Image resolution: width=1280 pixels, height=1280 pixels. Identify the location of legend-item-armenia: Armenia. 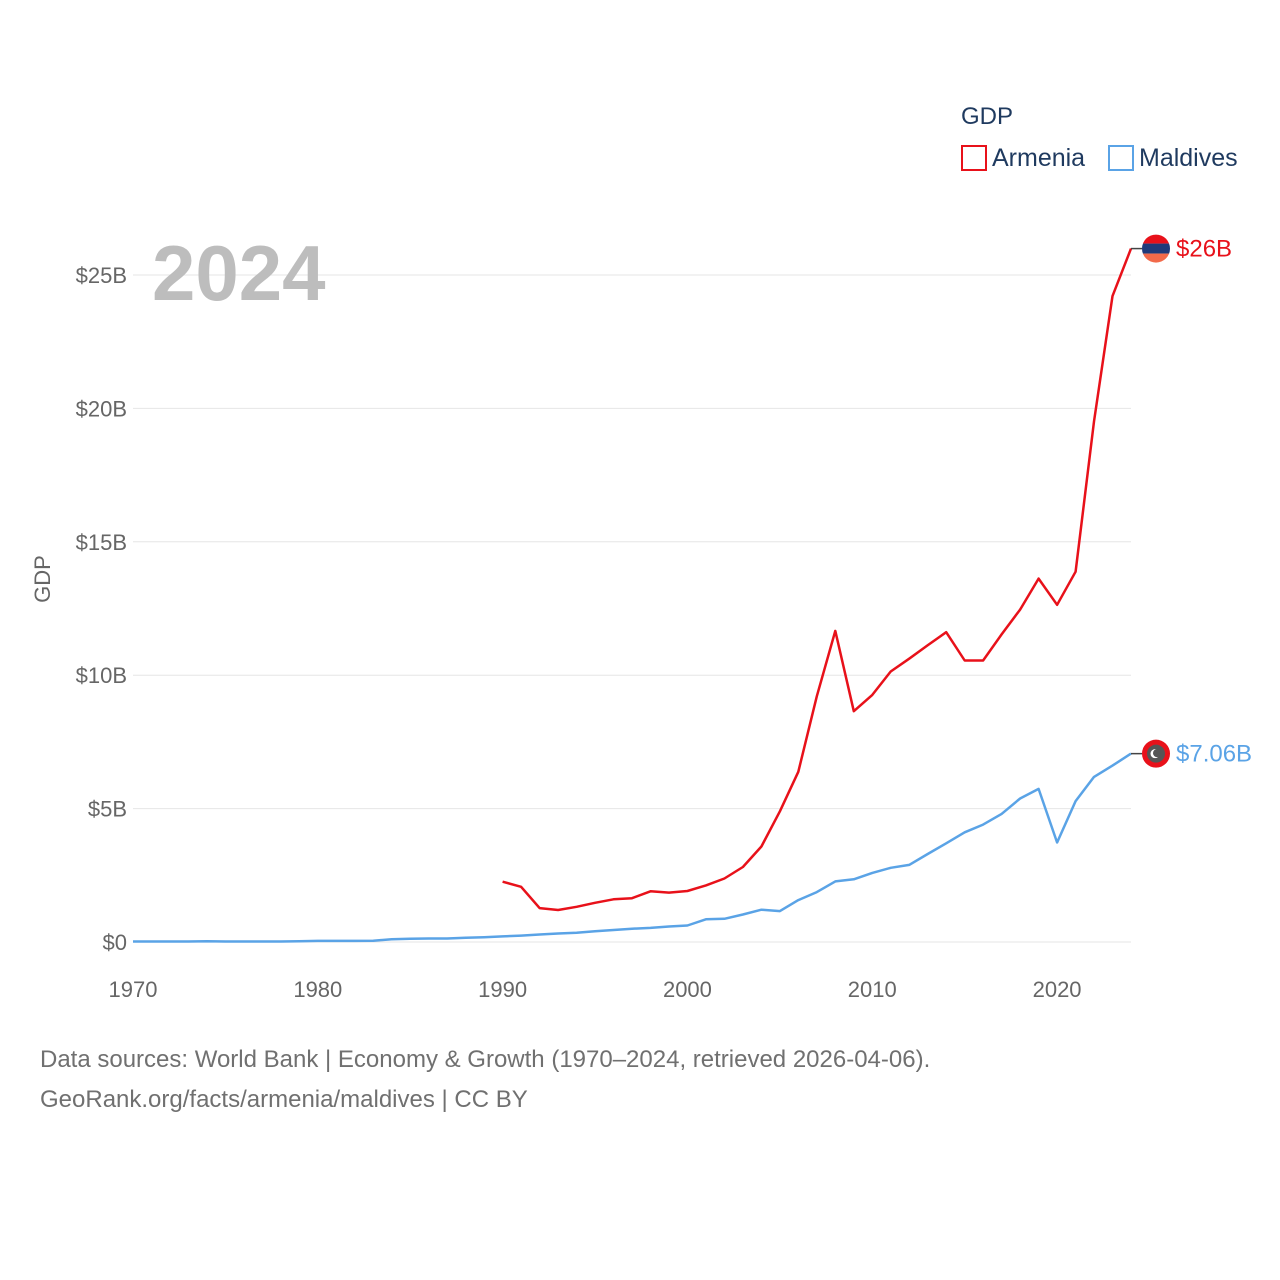
(1023, 158).